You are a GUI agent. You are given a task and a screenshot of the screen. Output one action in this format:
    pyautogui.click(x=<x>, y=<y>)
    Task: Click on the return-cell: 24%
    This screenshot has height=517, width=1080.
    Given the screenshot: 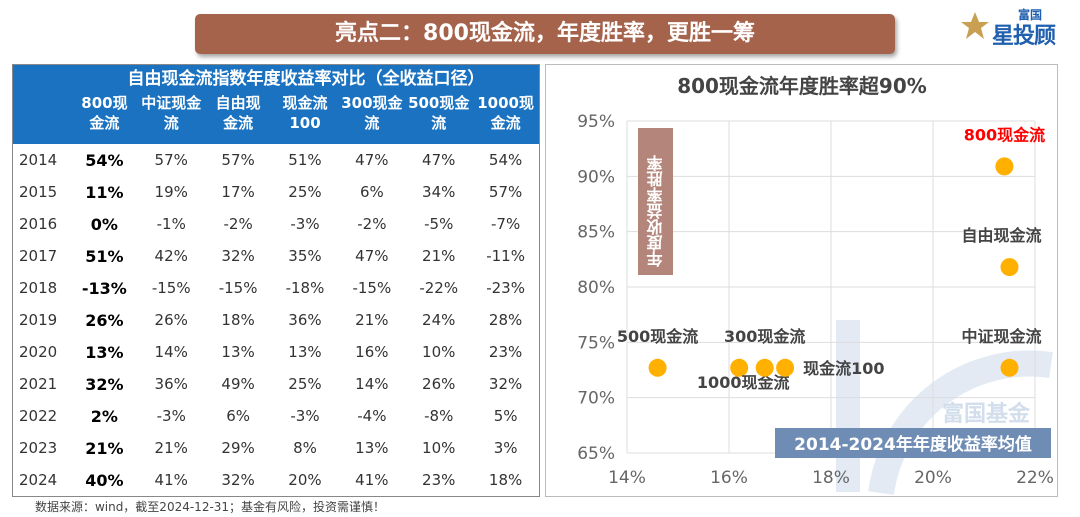 What is the action you would take?
    pyautogui.click(x=439, y=320)
    